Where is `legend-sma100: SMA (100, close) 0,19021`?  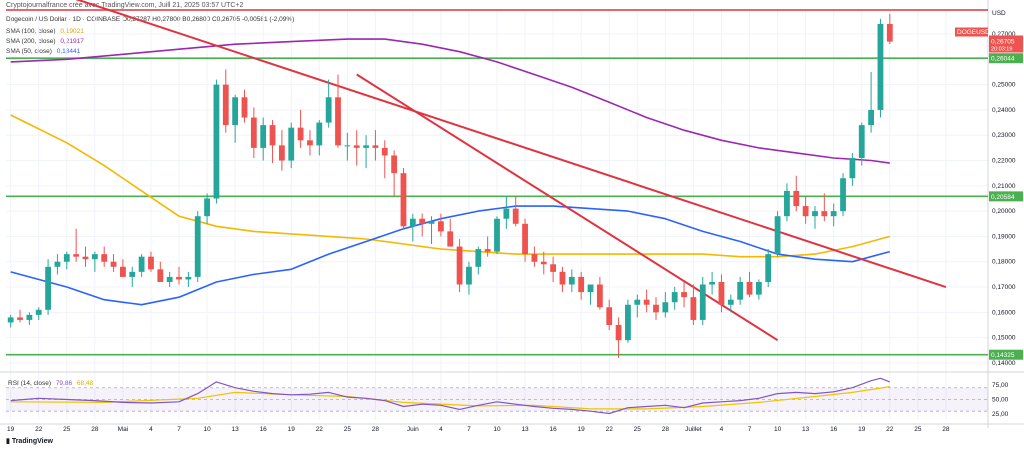
legend-sma100: SMA (100, close) 0,19021 is located at coordinates (45, 32).